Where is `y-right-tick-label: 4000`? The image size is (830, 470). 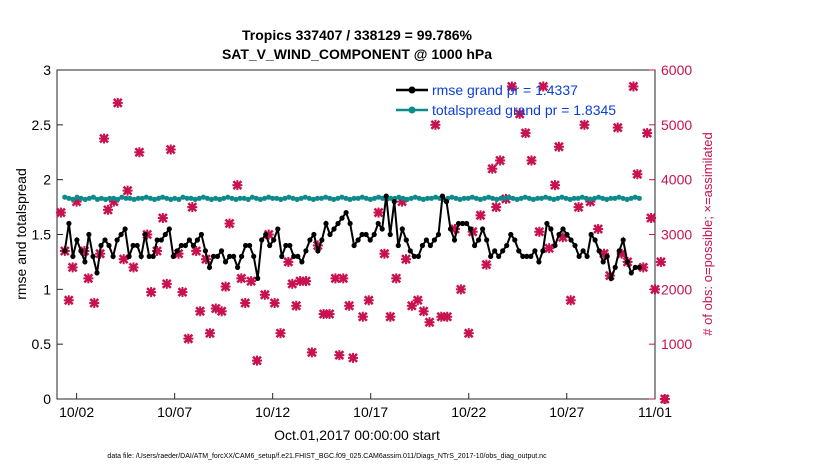
y-right-tick-label: 4000 is located at coordinates (676, 180).